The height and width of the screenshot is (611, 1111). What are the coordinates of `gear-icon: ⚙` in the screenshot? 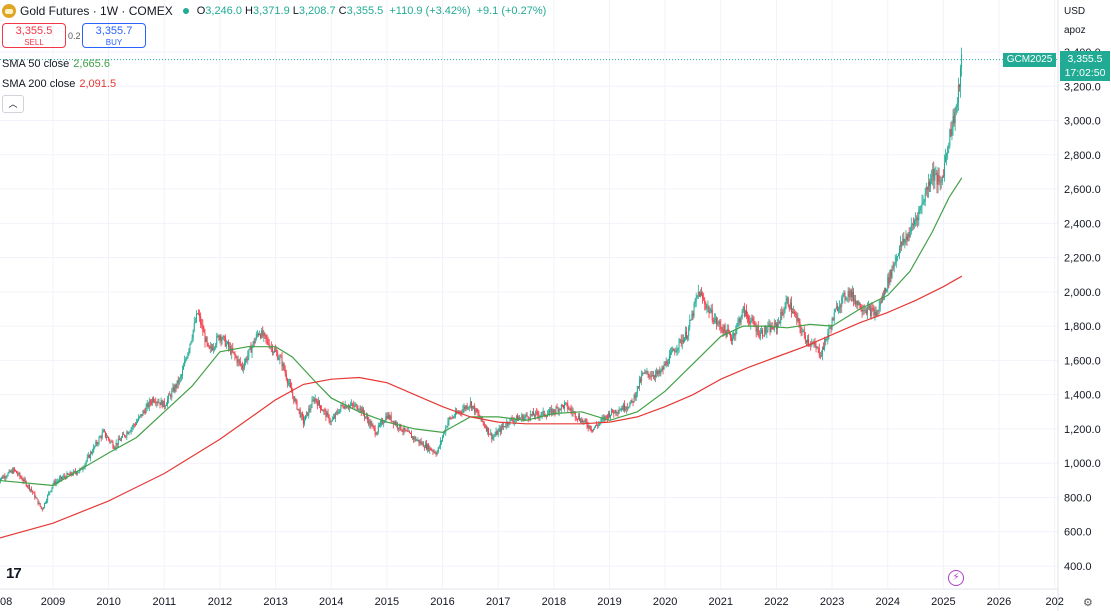 It's located at (1088, 603).